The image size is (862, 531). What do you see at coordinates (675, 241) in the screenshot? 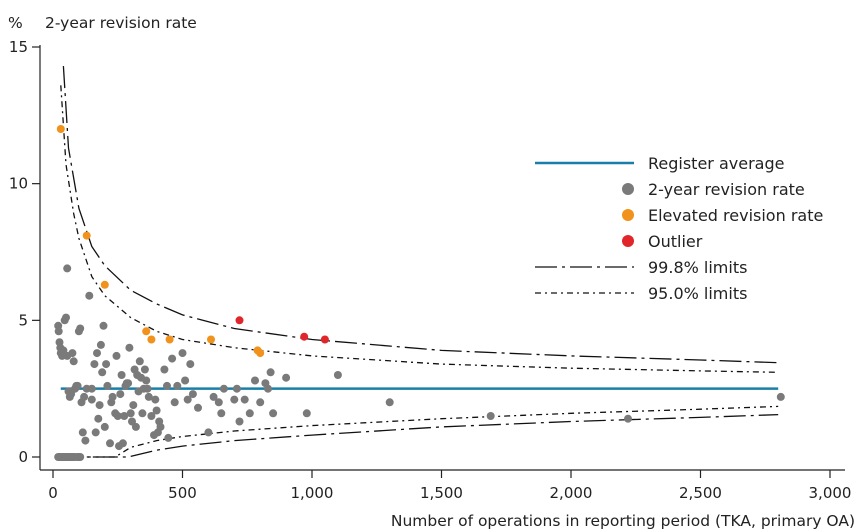
I see `legend-label: Outlier` at bounding box center [675, 241].